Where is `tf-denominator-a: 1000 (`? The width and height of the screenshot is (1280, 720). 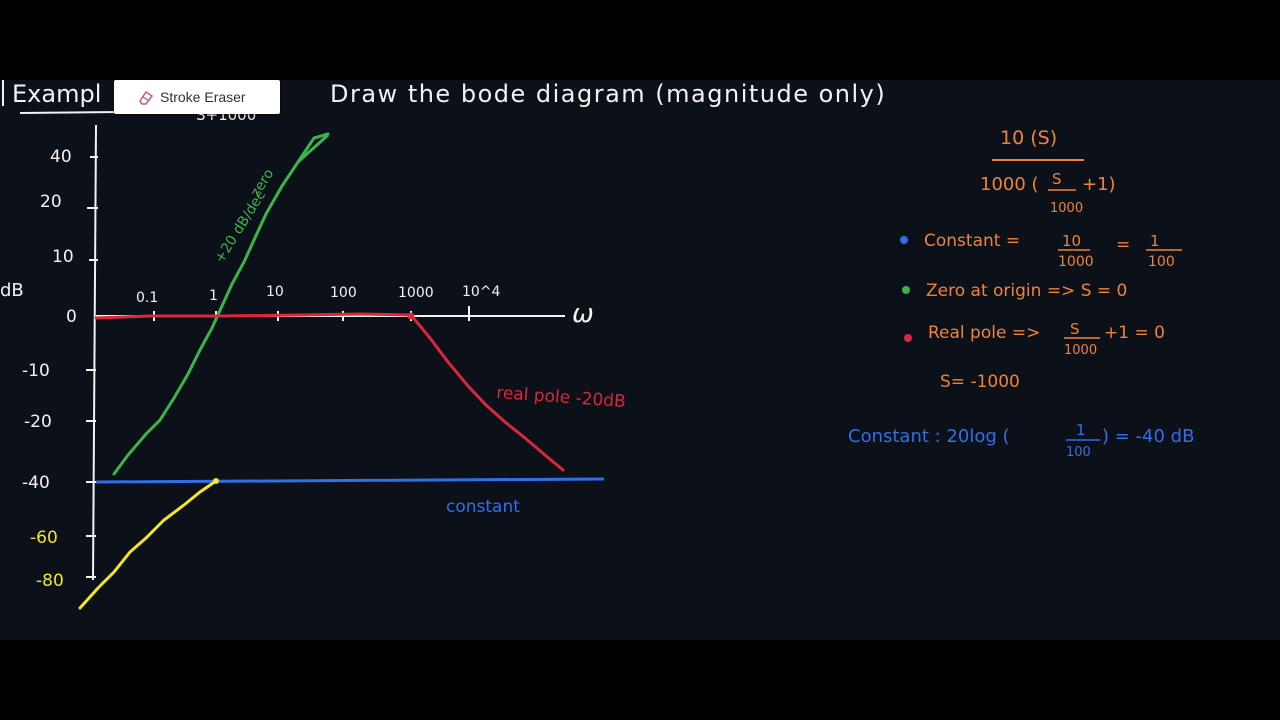
tf-denominator-a: 1000 ( is located at coordinates (1009, 184).